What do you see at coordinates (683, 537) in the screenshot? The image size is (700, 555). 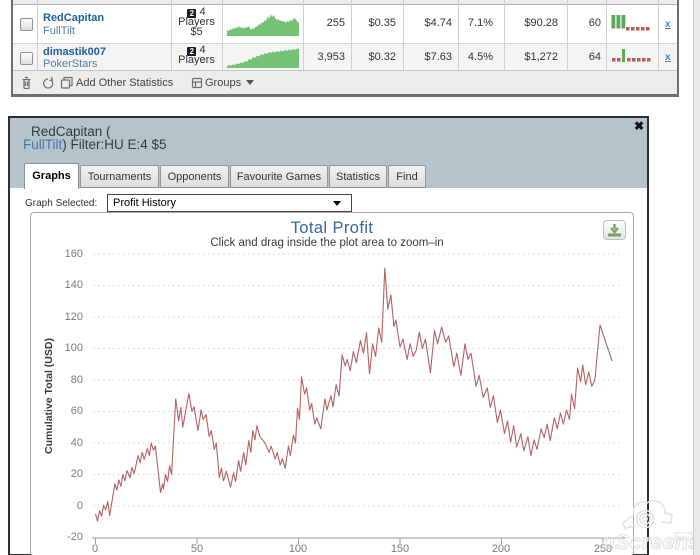 I see `svg-text: com` at bounding box center [683, 537].